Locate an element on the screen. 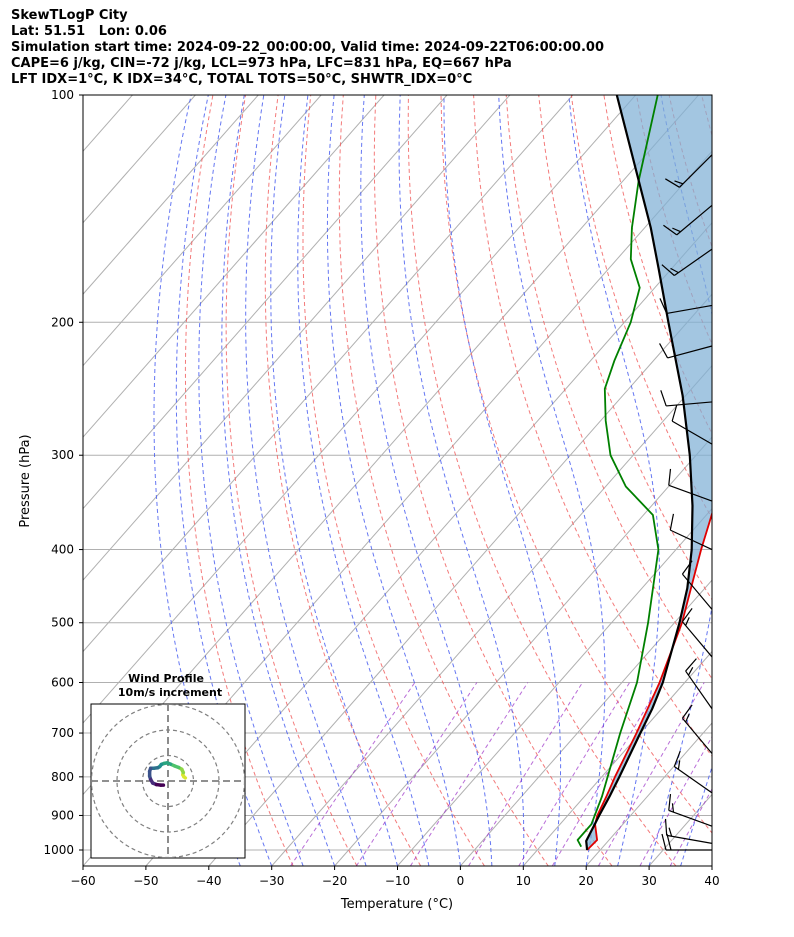  x-tick-label: −60 is located at coordinates (82, 881).